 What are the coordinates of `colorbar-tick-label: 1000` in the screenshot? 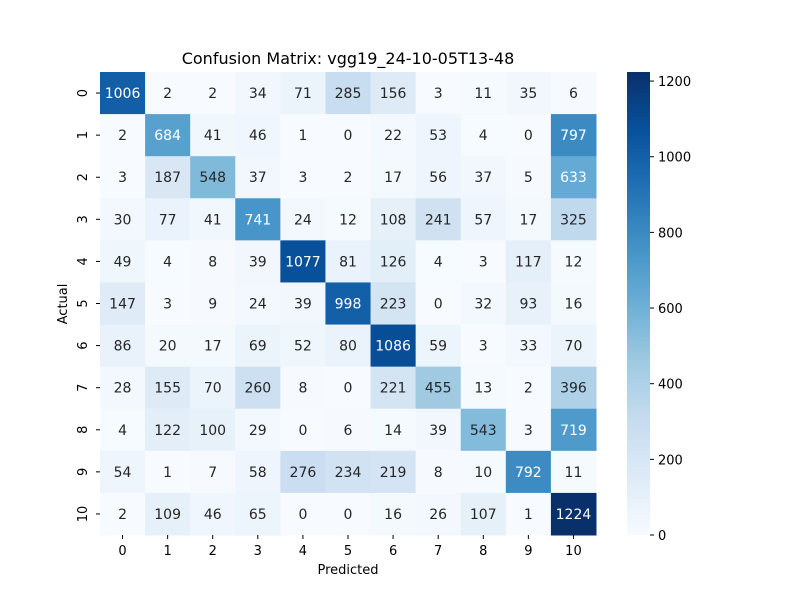 It's located at (674, 158).